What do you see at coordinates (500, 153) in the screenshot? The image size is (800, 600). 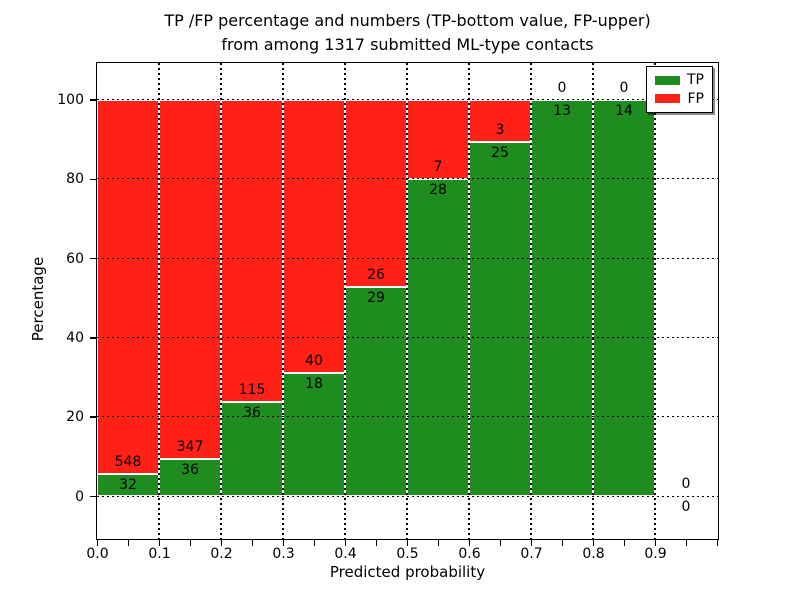 I see `bar-tp-count-label: 25` at bounding box center [500, 153].